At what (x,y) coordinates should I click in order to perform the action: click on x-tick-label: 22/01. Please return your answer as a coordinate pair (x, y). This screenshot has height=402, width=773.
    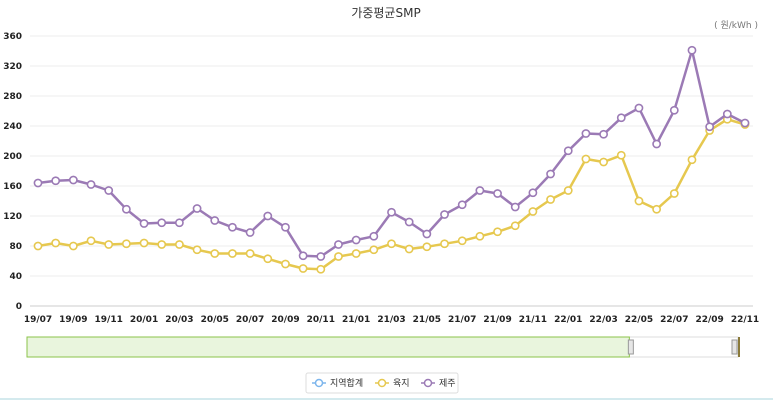
    Looking at the image, I should click on (568, 320).